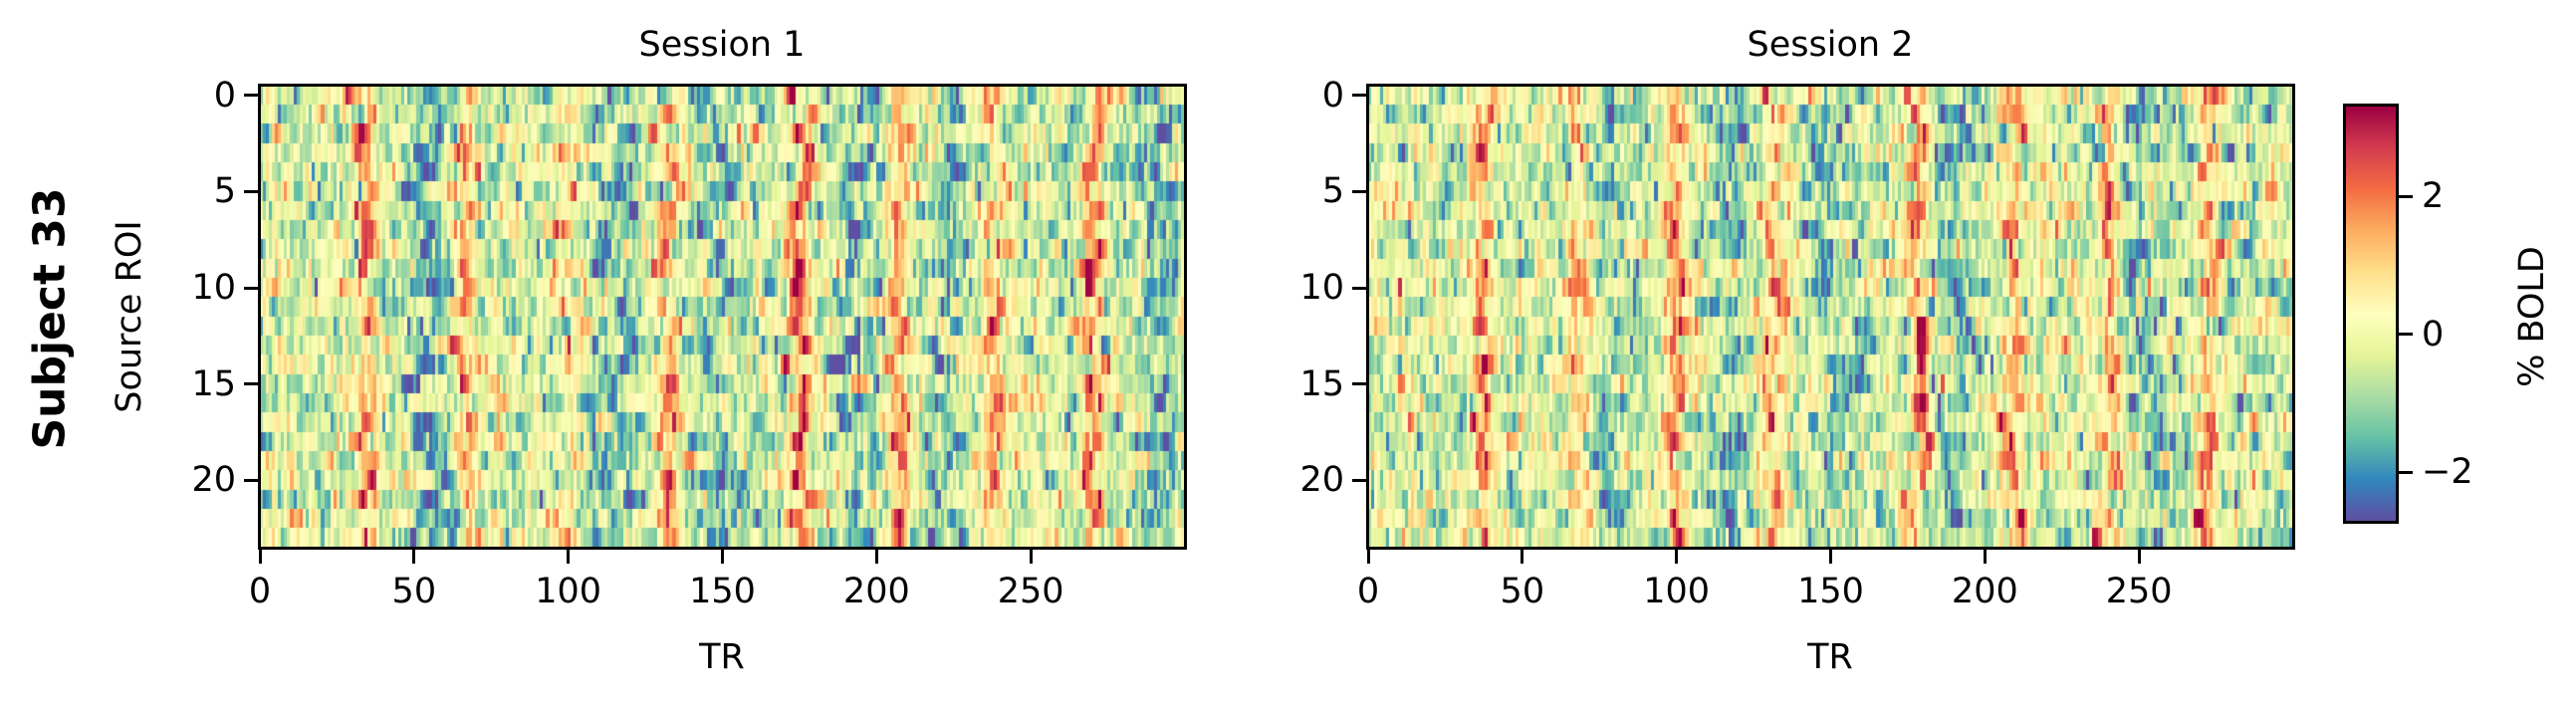 This screenshot has width=2576, height=706. What do you see at coordinates (129, 317) in the screenshot?
I see `y-axis-label: Source ROI` at bounding box center [129, 317].